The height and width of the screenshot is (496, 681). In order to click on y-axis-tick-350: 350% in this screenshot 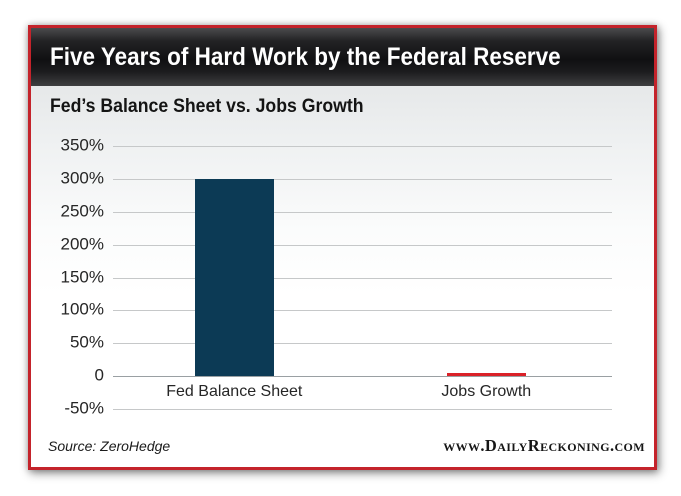, I will do `click(82, 145)`.